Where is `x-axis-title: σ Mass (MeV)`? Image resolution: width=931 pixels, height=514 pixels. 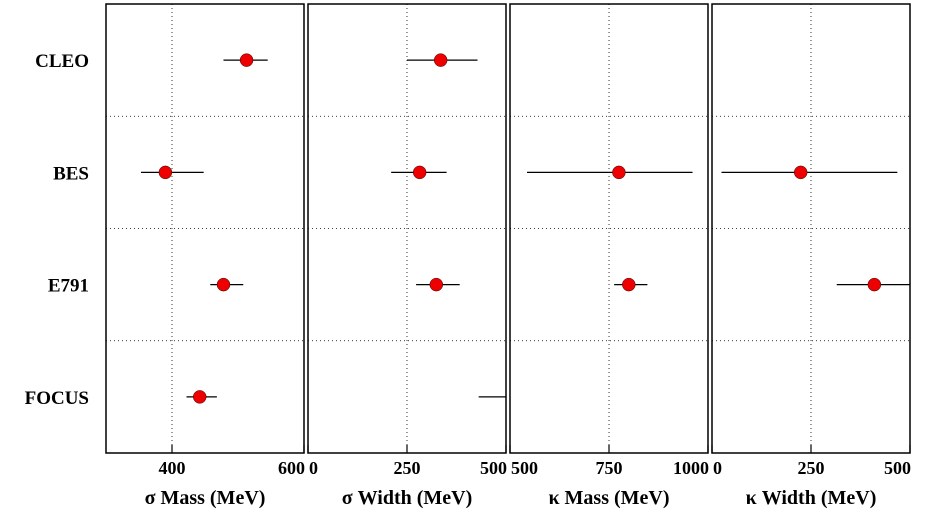
x-axis-title: σ Mass (MeV) is located at coordinates (205, 498).